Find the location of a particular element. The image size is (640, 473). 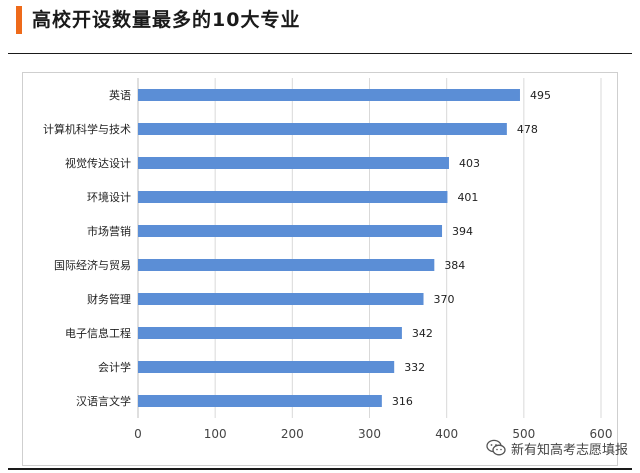

category-label: 电子信息工程 is located at coordinates (98, 333).